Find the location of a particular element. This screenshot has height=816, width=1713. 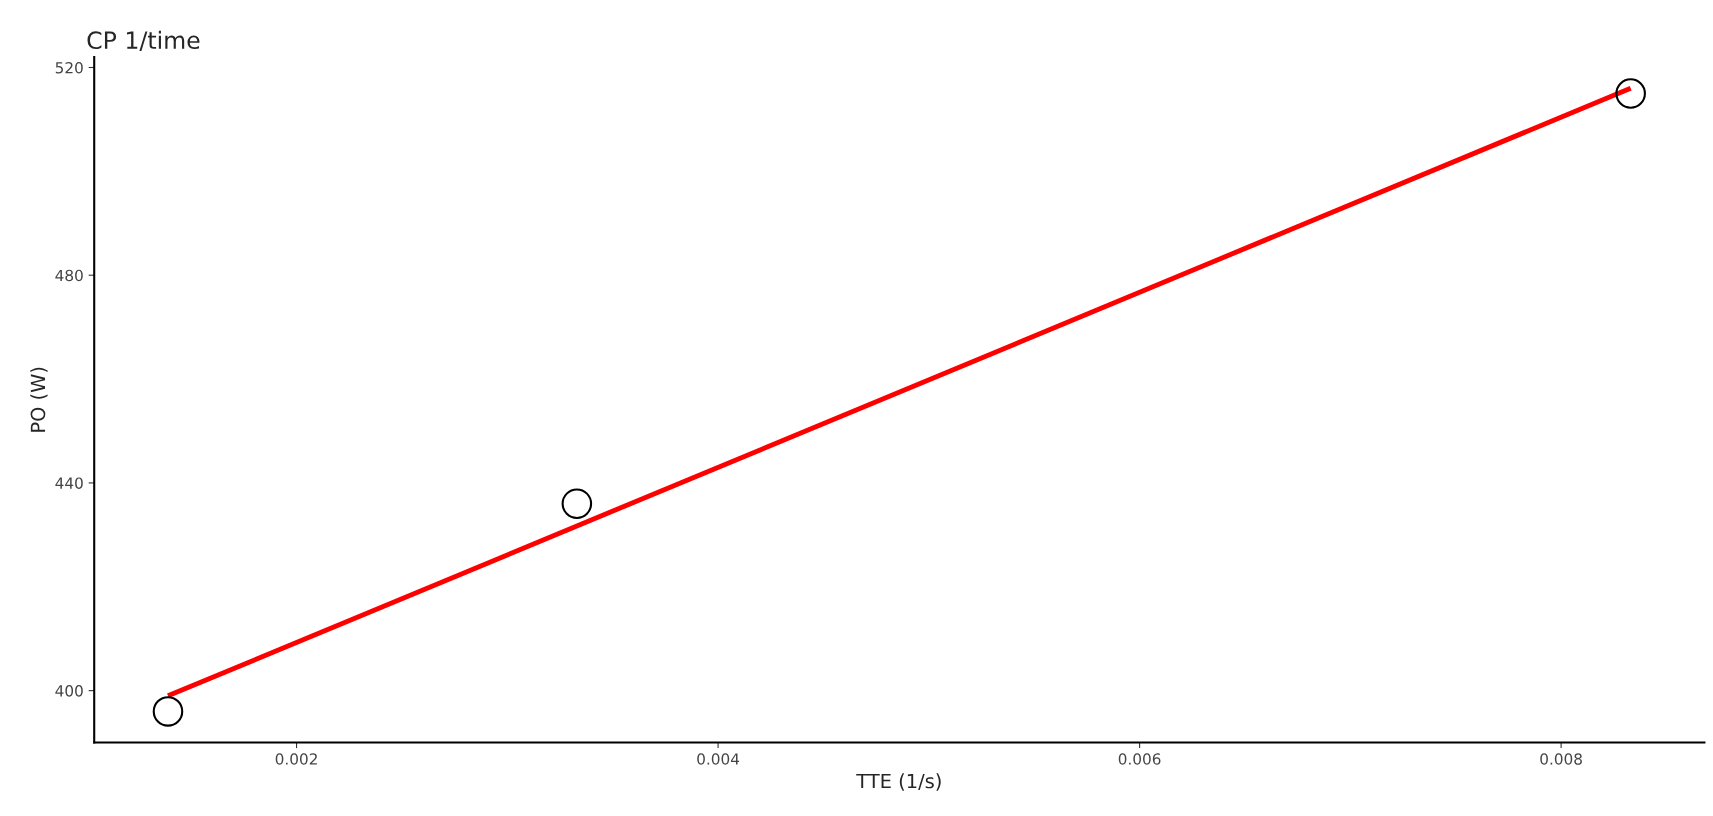

x-tick-label: 0.008 is located at coordinates (1561, 759).